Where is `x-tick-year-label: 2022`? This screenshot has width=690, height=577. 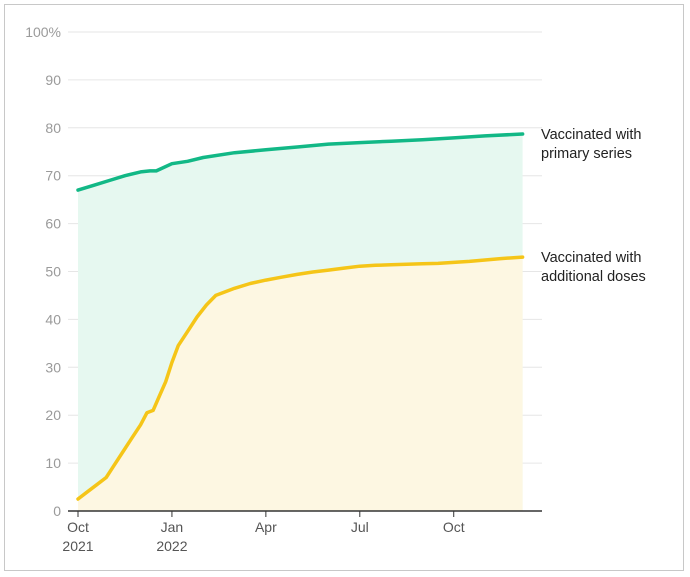
x-tick-year-label: 2022 is located at coordinates (171, 546).